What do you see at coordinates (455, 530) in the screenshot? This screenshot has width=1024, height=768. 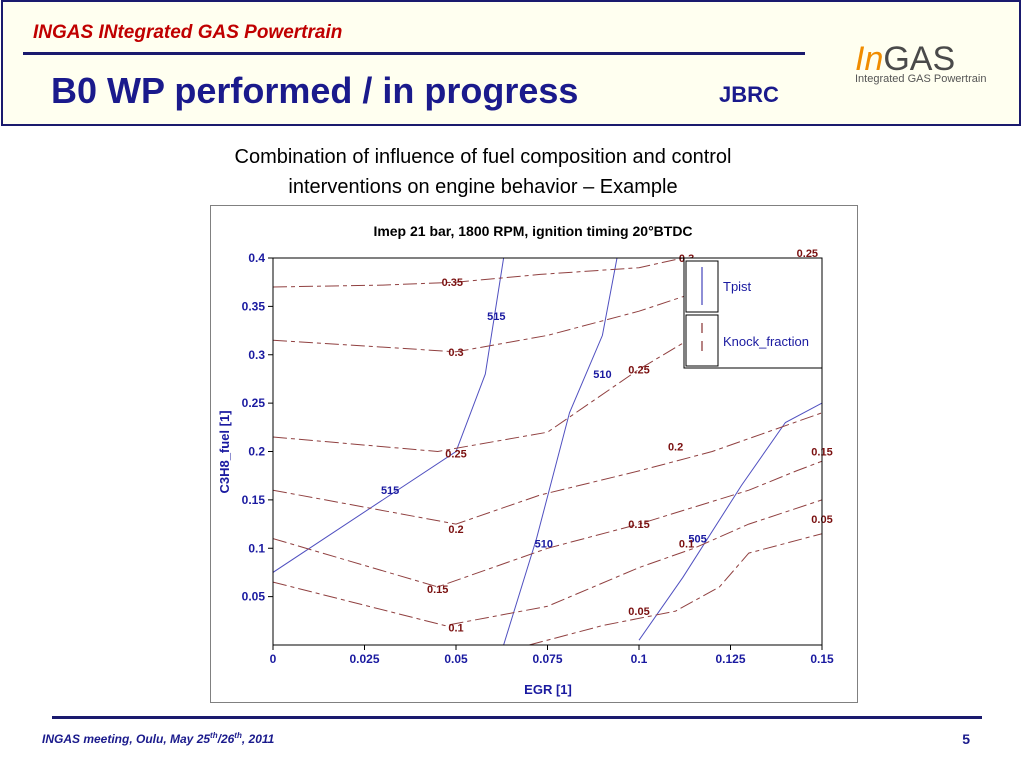 I see `knock-contour-label-0.2-0: 0.2` at bounding box center [455, 530].